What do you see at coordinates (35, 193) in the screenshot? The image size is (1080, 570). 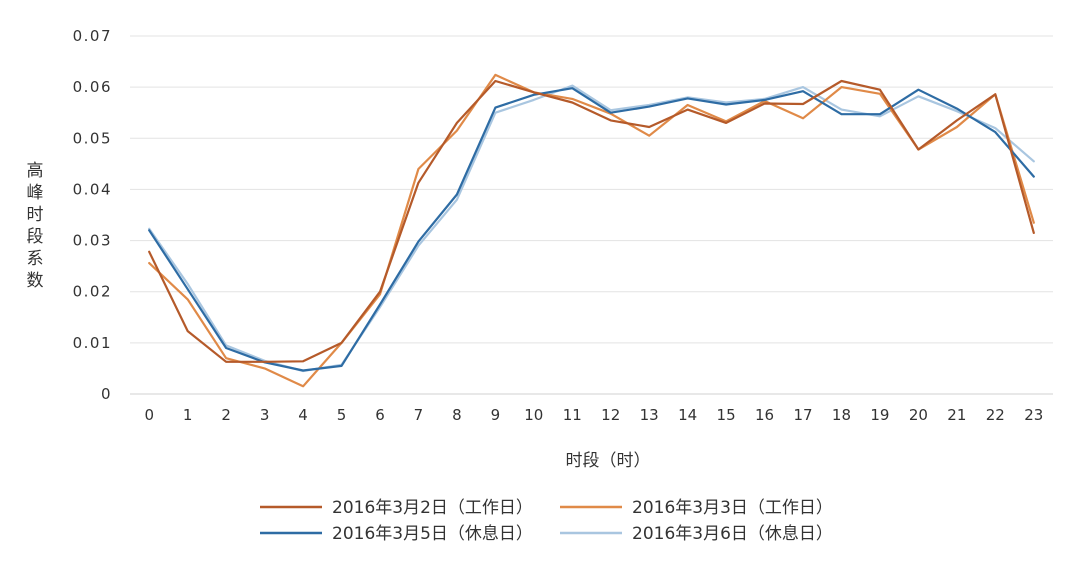 I see `y-axis-title-char: 峰` at bounding box center [35, 193].